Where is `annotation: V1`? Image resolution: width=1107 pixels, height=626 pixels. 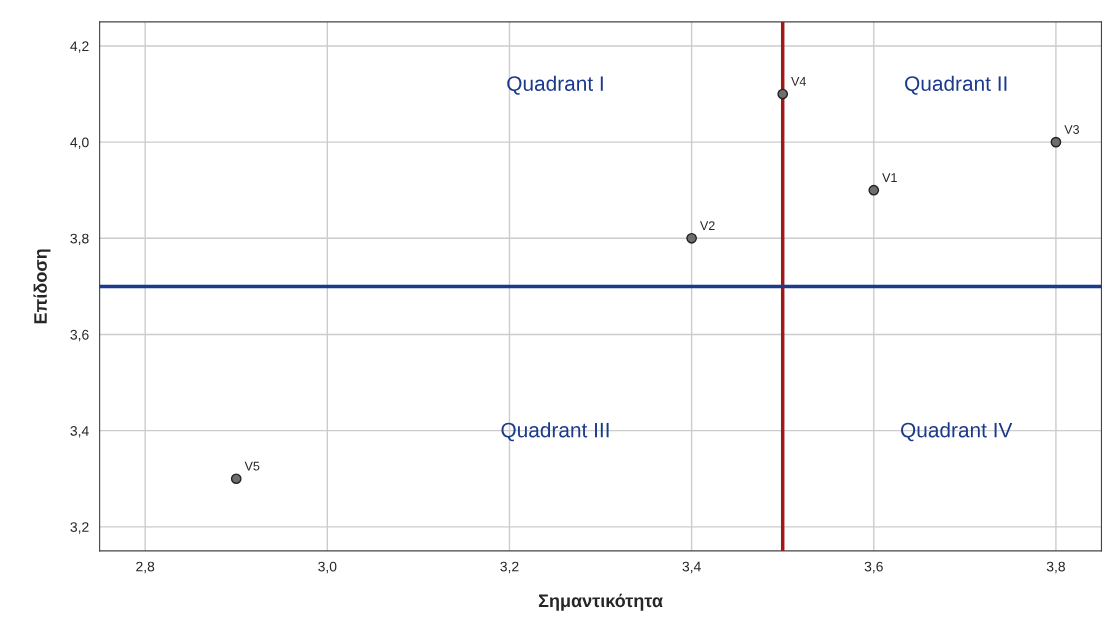 annotation: V1 is located at coordinates (889, 177).